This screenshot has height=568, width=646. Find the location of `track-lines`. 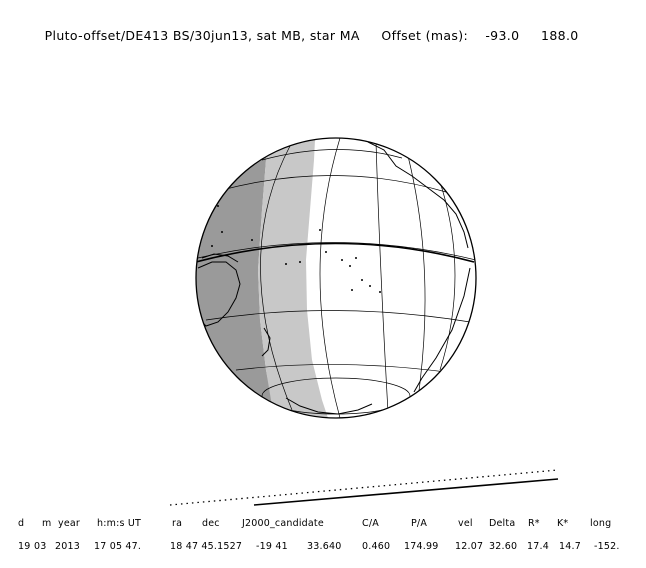

track-lines is located at coordinates (364, 487).